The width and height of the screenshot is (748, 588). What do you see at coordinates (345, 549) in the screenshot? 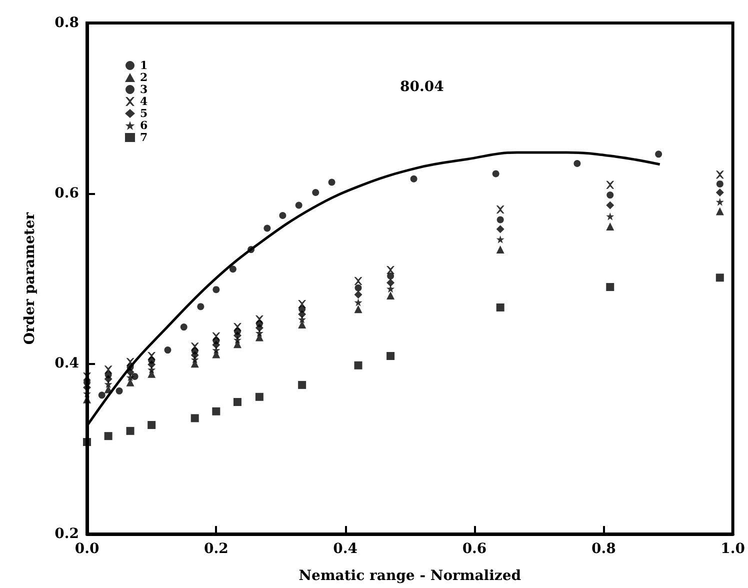
I see `x-tick-label: 0.4` at bounding box center [345, 549].